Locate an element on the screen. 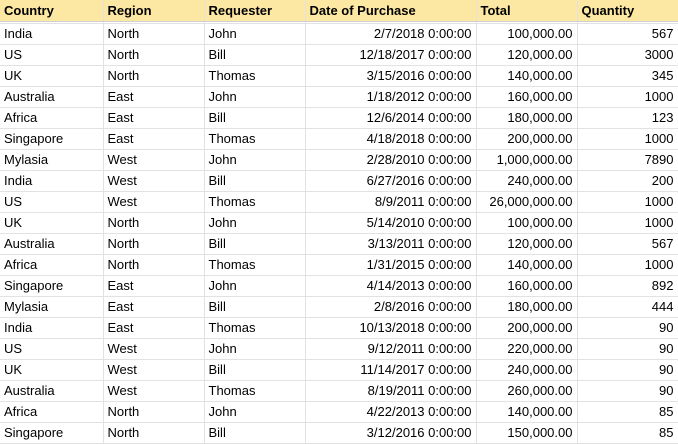  cell-quantity: 123 is located at coordinates (627, 118).